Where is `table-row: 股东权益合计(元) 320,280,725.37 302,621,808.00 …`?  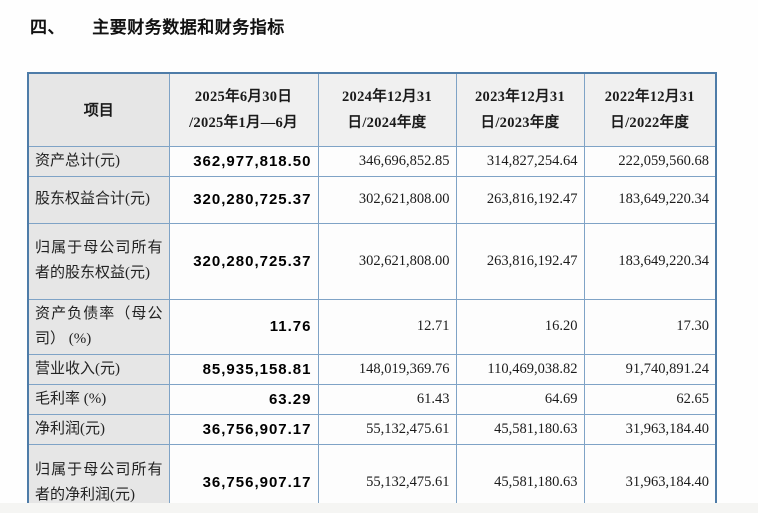
table-row: 股东权益合计(元) 320,280,725.37 302,621,808.00 … is located at coordinates (372, 199).